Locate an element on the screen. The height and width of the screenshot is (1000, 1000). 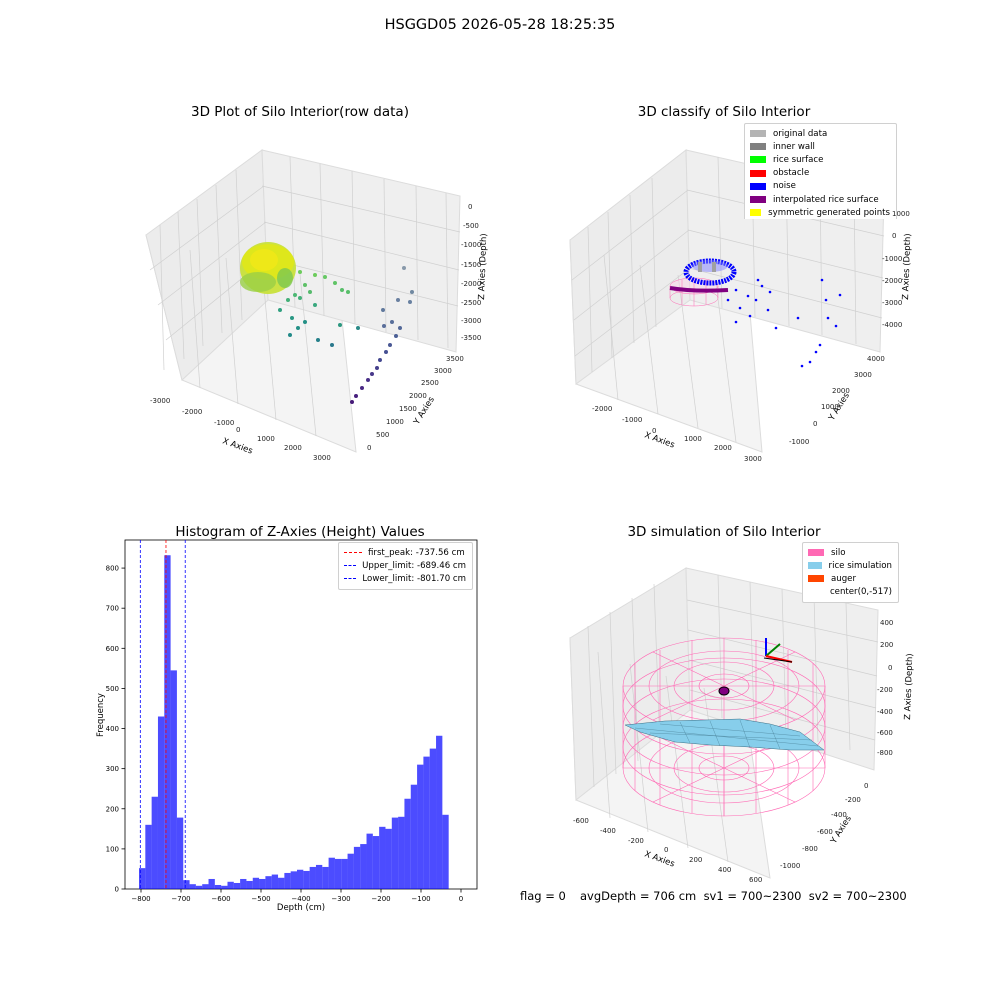
sim-z-tick: -800 is located at coordinates (885, 753).